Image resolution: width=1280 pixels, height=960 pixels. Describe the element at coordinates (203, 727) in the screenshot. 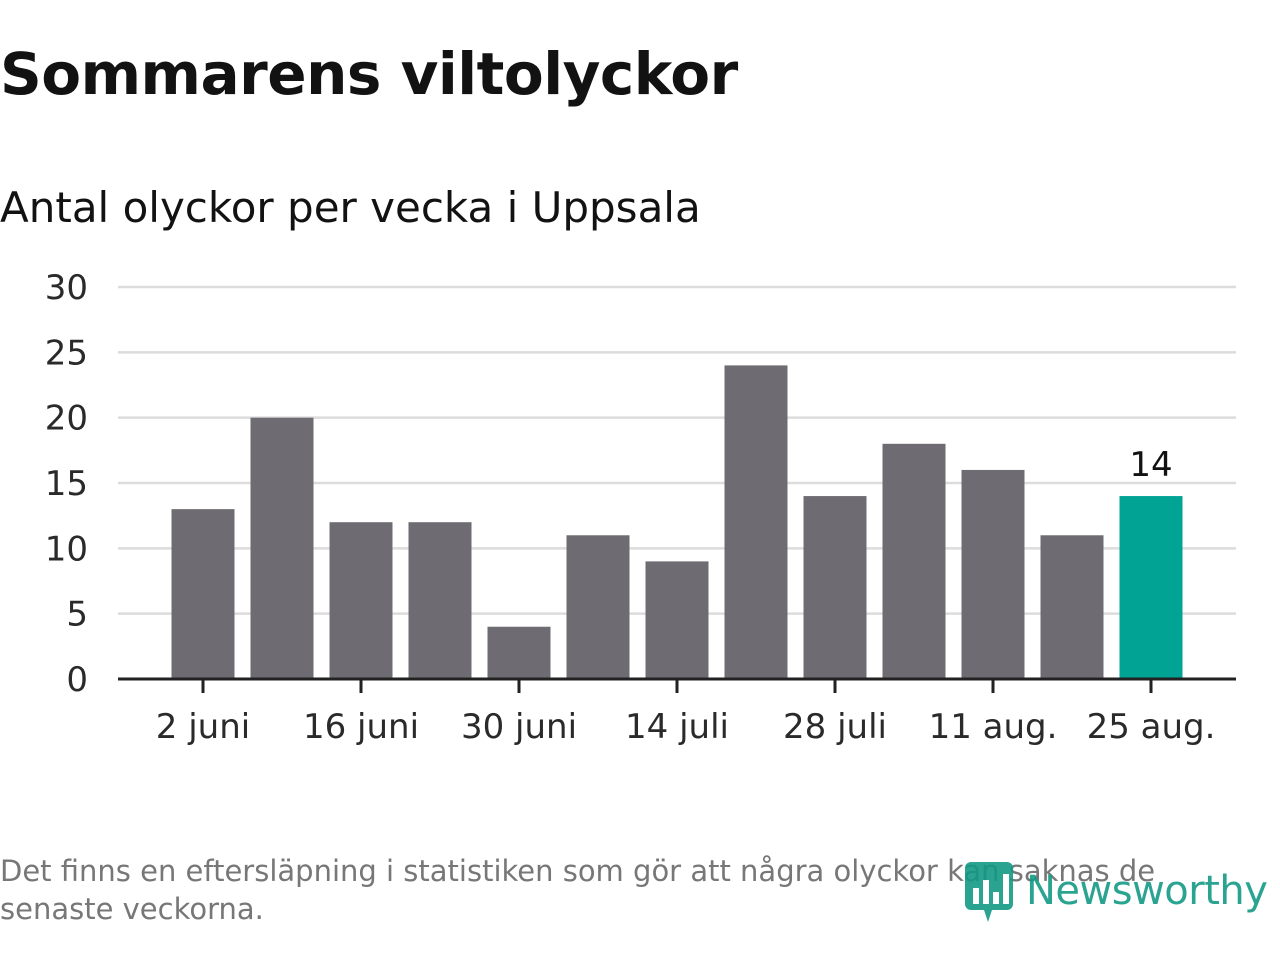

I see `x-tick-label: 2 juni` at that location.